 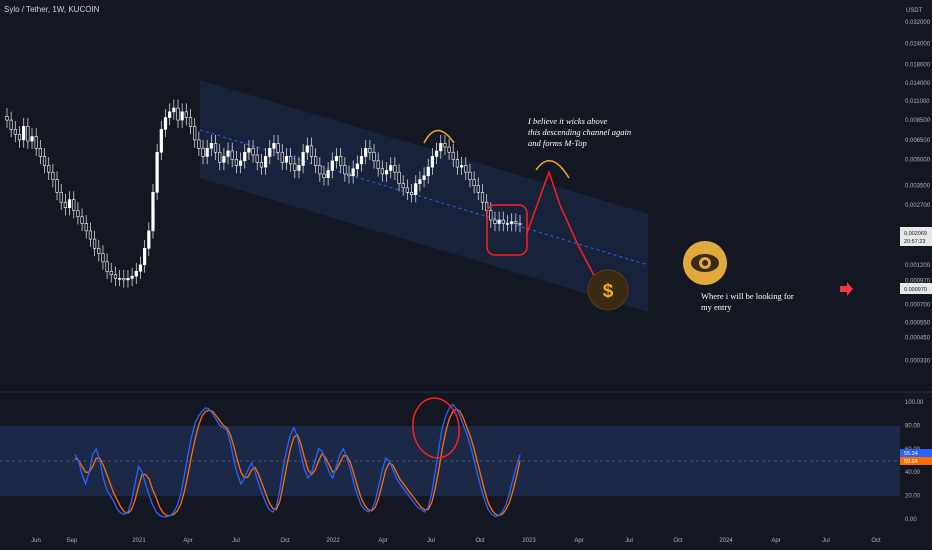 What do you see at coordinates (775, 541) in the screenshot?
I see `time-tick-15: Apr` at bounding box center [775, 541].